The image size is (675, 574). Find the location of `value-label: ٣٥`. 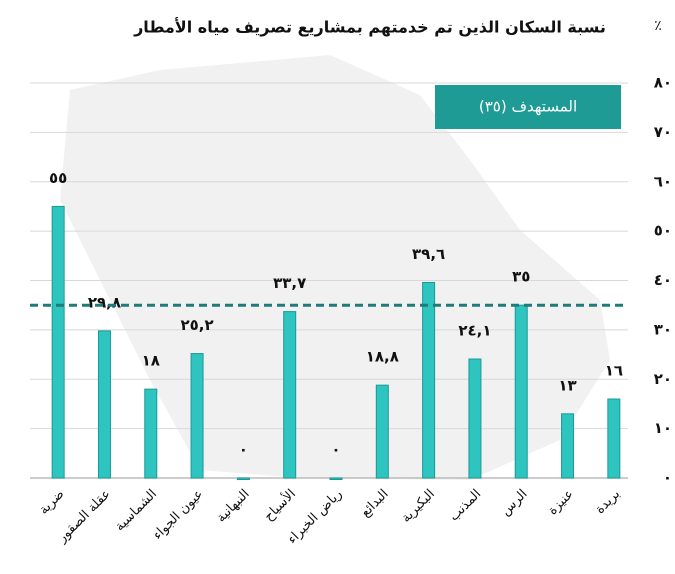

value-label: ٣٥ is located at coordinates (521, 277).